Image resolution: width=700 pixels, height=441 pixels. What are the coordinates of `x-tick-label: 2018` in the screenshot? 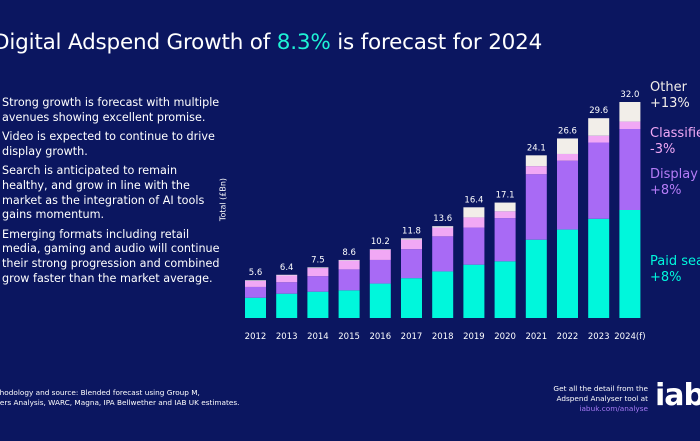 It's located at (443, 337).